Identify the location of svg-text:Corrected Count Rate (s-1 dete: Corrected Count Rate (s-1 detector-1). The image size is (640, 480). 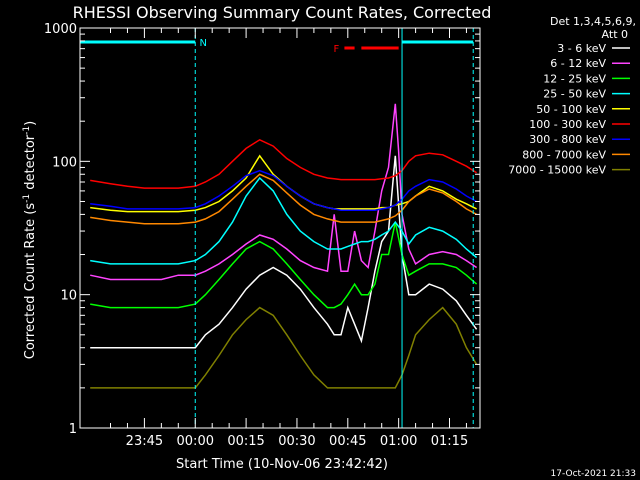
(30, 240).